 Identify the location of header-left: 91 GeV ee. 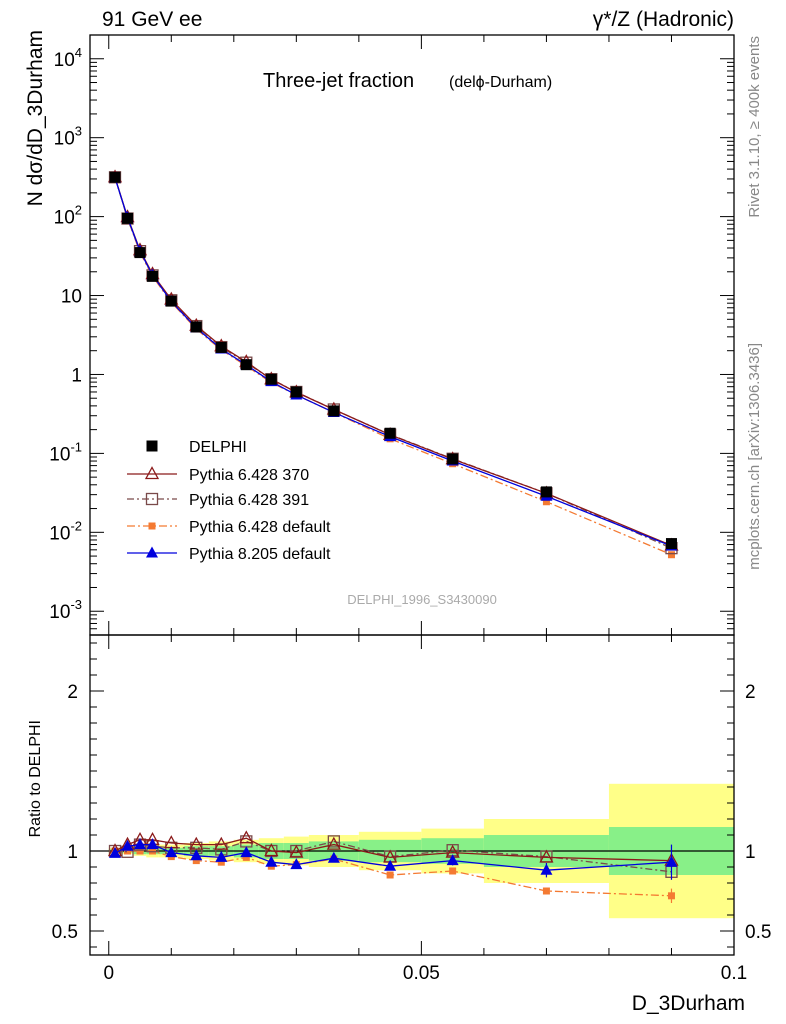
(152, 19).